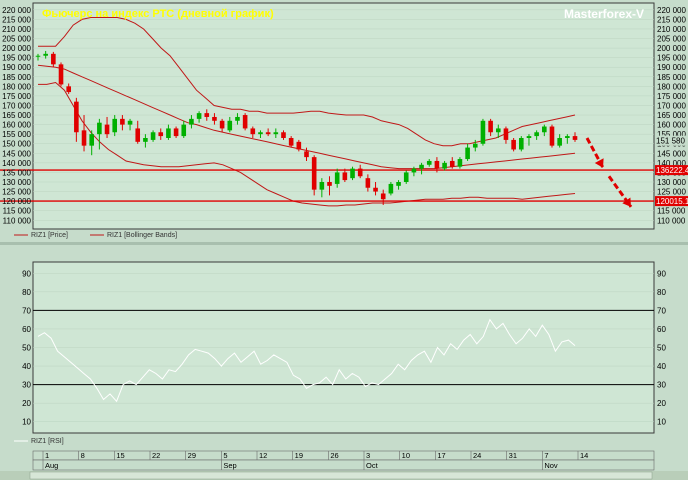  I want to click on price-tick-label-left: 190 000, so click(16, 67).